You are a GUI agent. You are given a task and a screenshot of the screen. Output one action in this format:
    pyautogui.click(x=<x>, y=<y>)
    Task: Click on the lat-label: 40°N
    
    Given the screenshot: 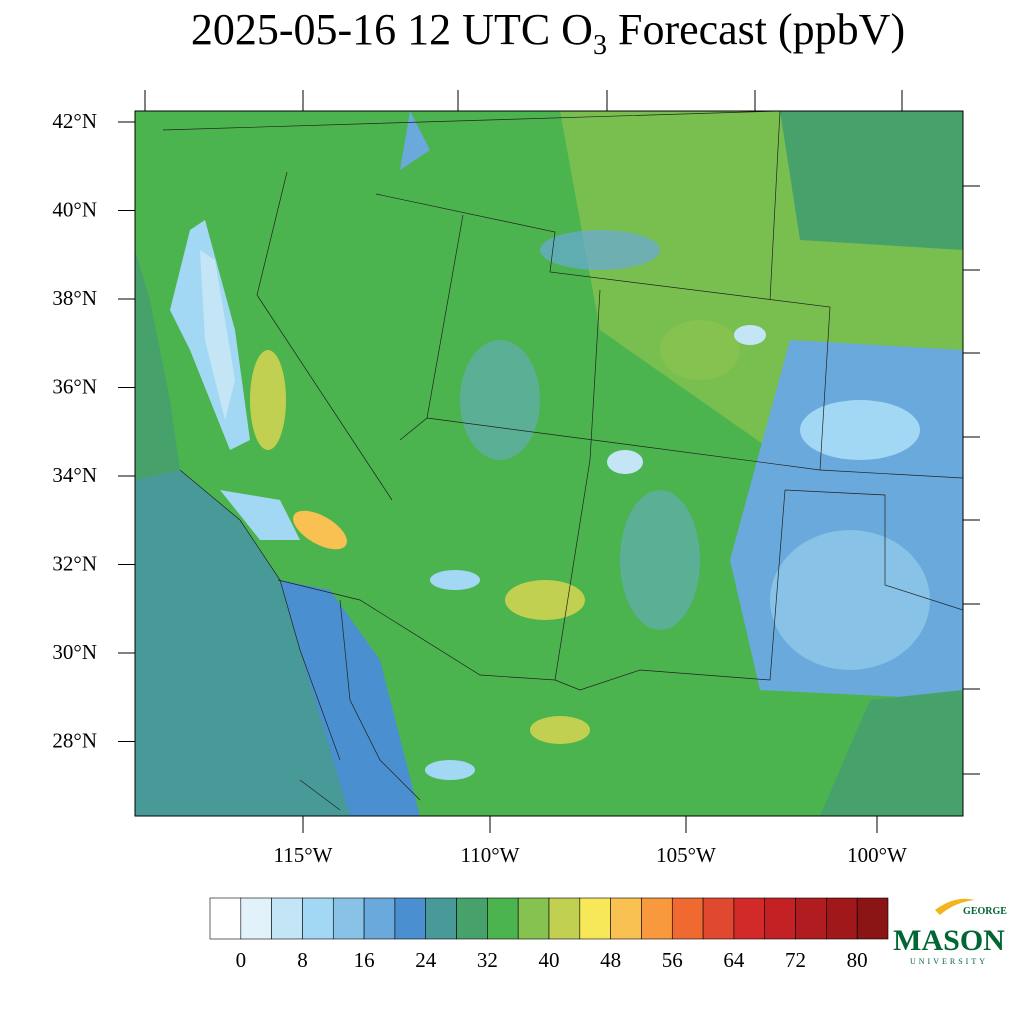 What is the action you would take?
    pyautogui.click(x=74, y=209)
    